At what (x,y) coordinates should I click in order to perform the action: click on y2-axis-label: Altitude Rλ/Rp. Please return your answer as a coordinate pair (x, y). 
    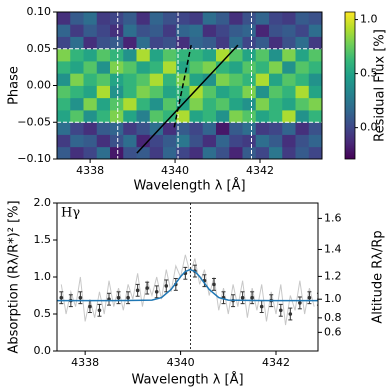
    Looking at the image, I should click on (378, 276).